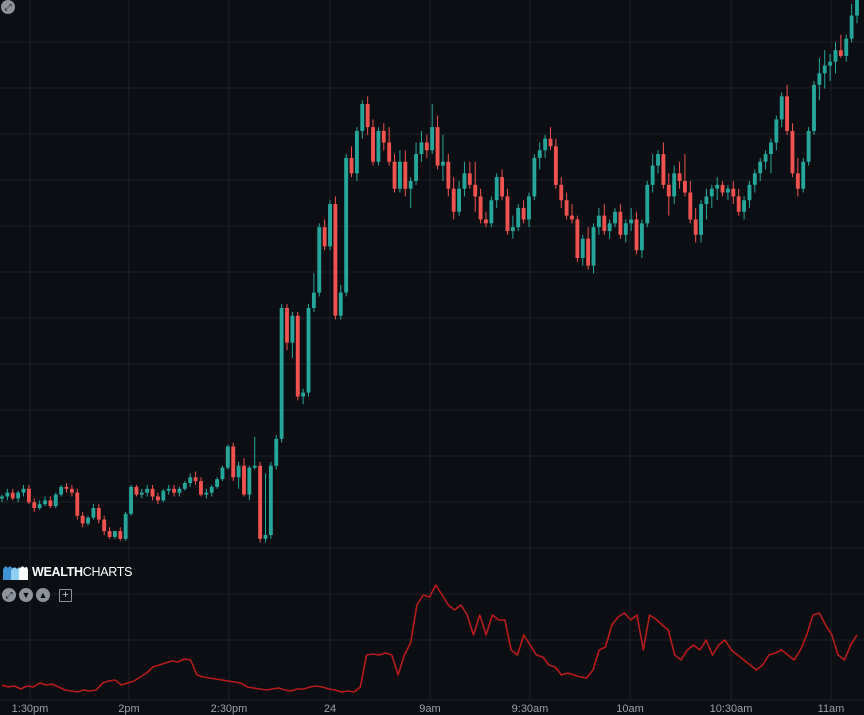 The image size is (864, 715). I want to click on brand-name: WEALTHCHARTS, so click(82, 572).